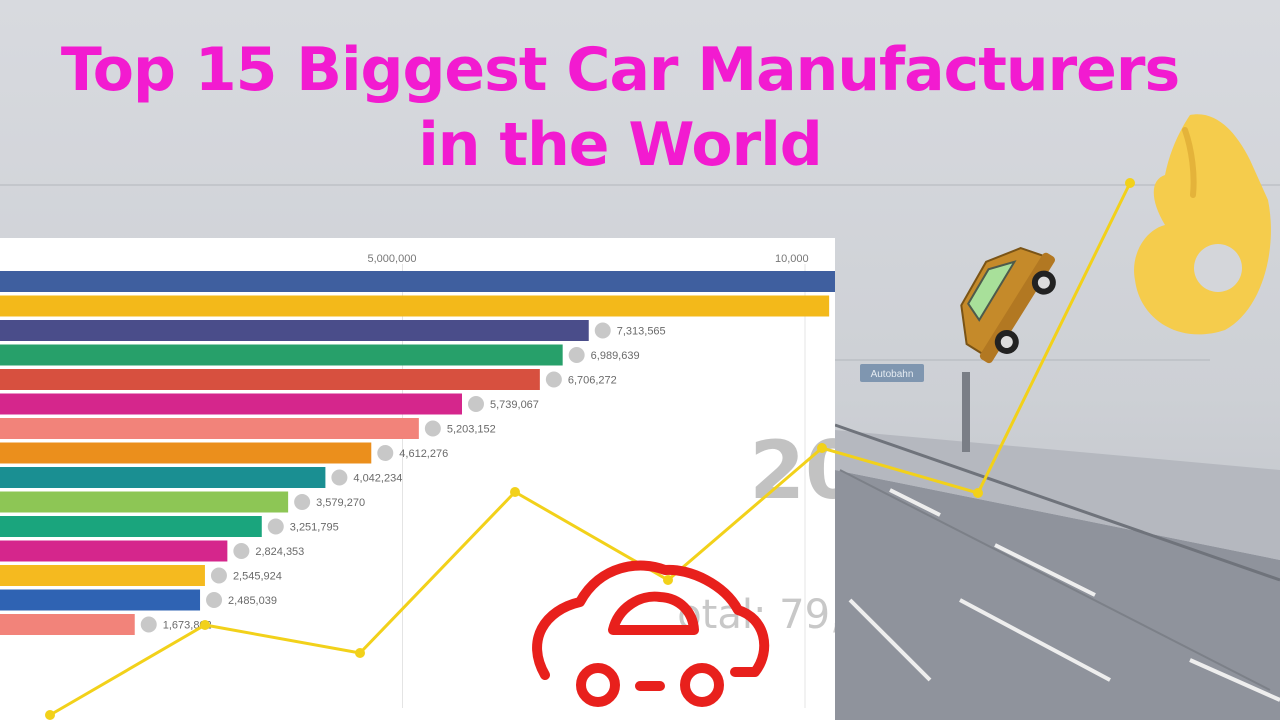  Describe the element at coordinates (792, 259) in the screenshot. I see `x-tick-label: 10,000` at that location.